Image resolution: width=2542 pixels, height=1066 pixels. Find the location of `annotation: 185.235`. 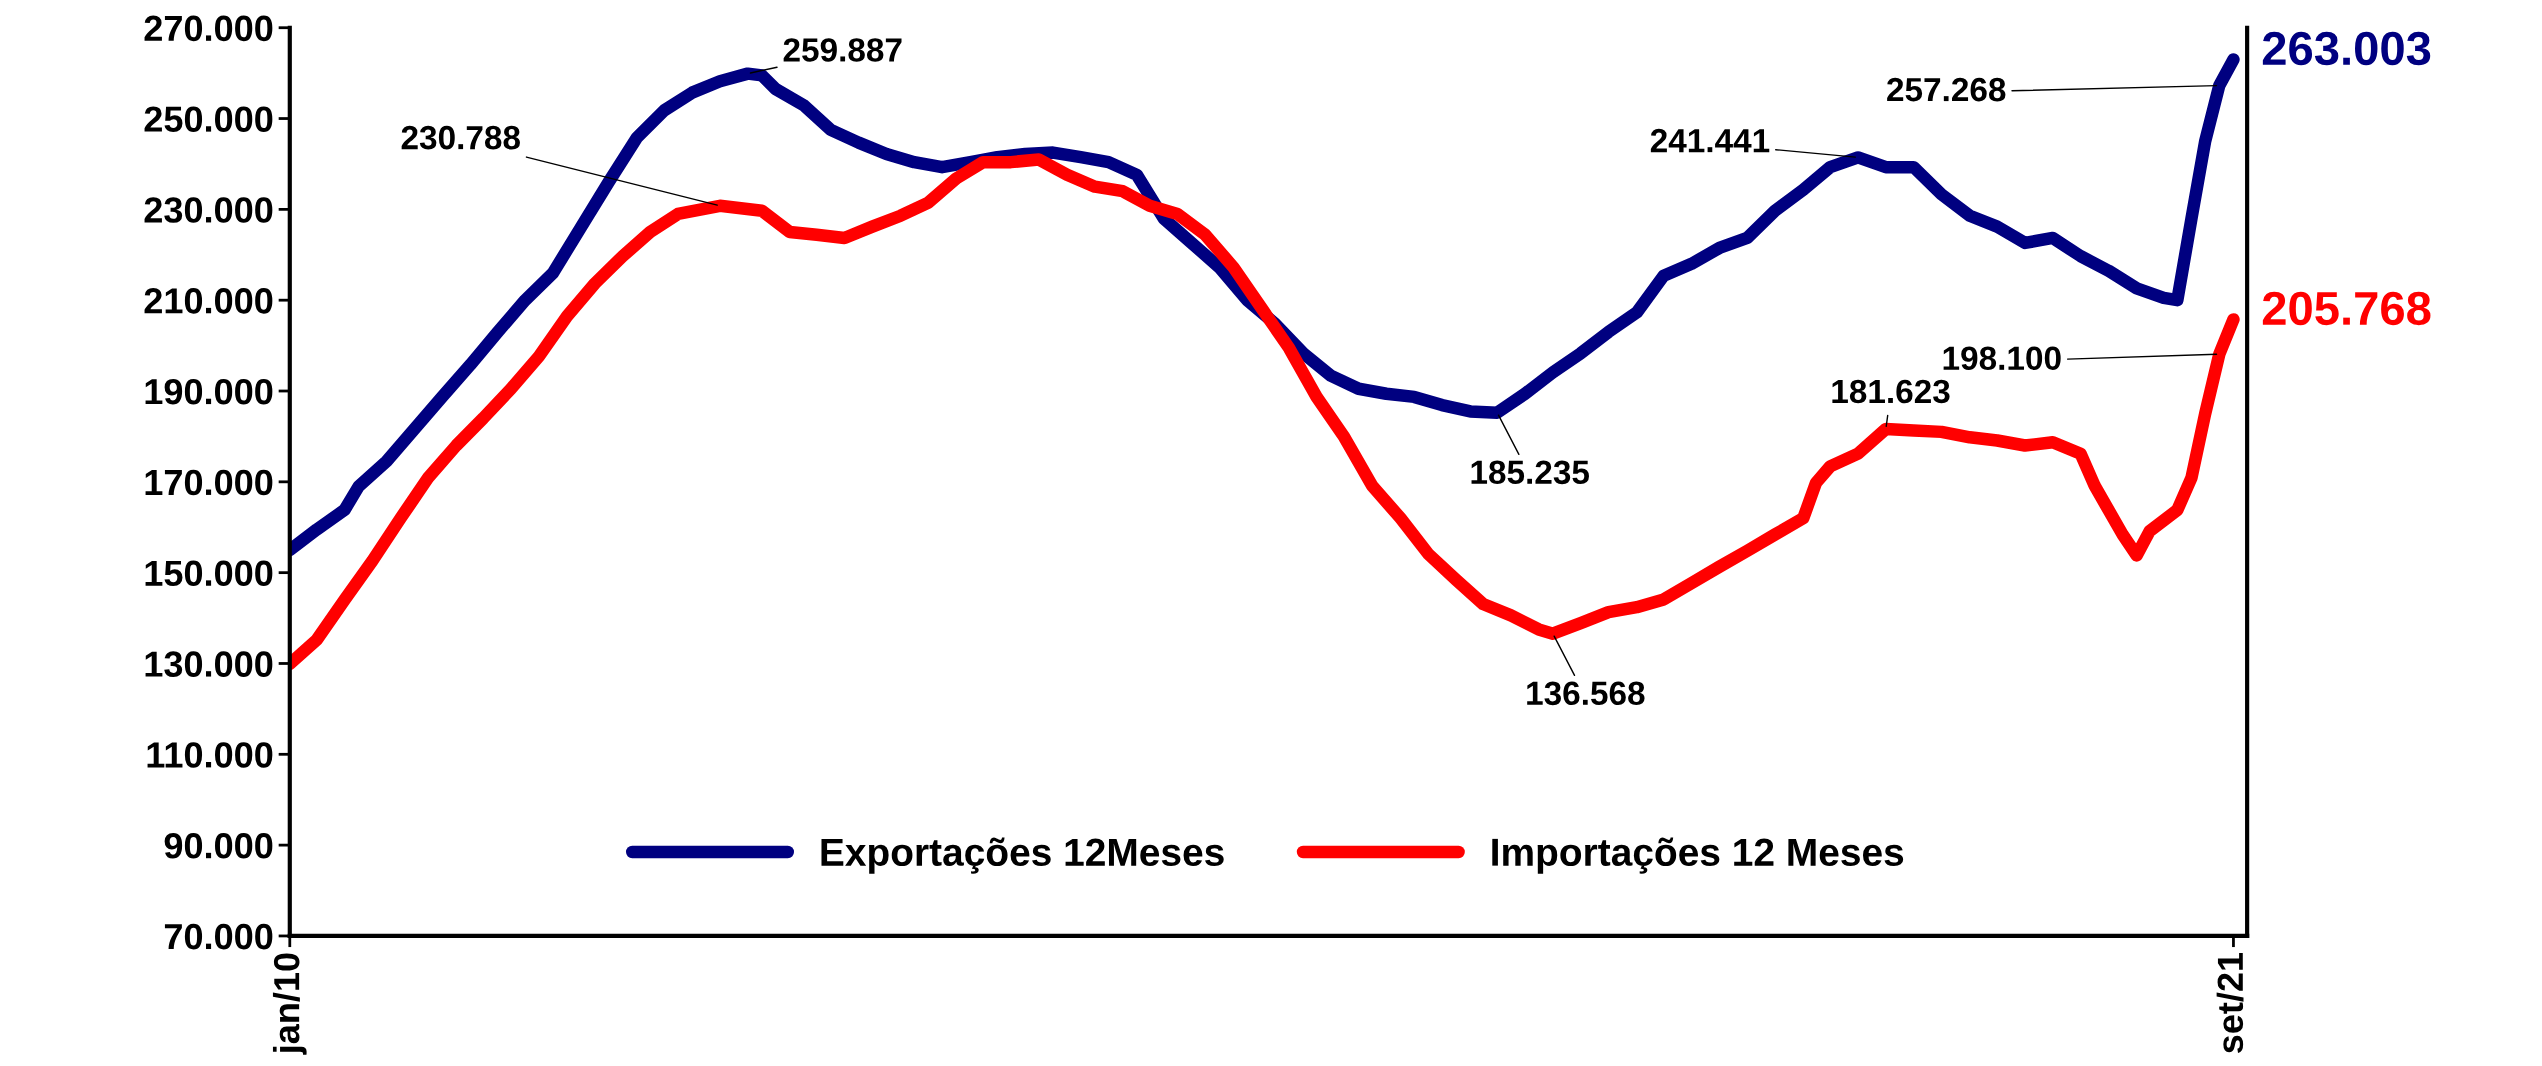

annotation: 185.235 is located at coordinates (1530, 472).